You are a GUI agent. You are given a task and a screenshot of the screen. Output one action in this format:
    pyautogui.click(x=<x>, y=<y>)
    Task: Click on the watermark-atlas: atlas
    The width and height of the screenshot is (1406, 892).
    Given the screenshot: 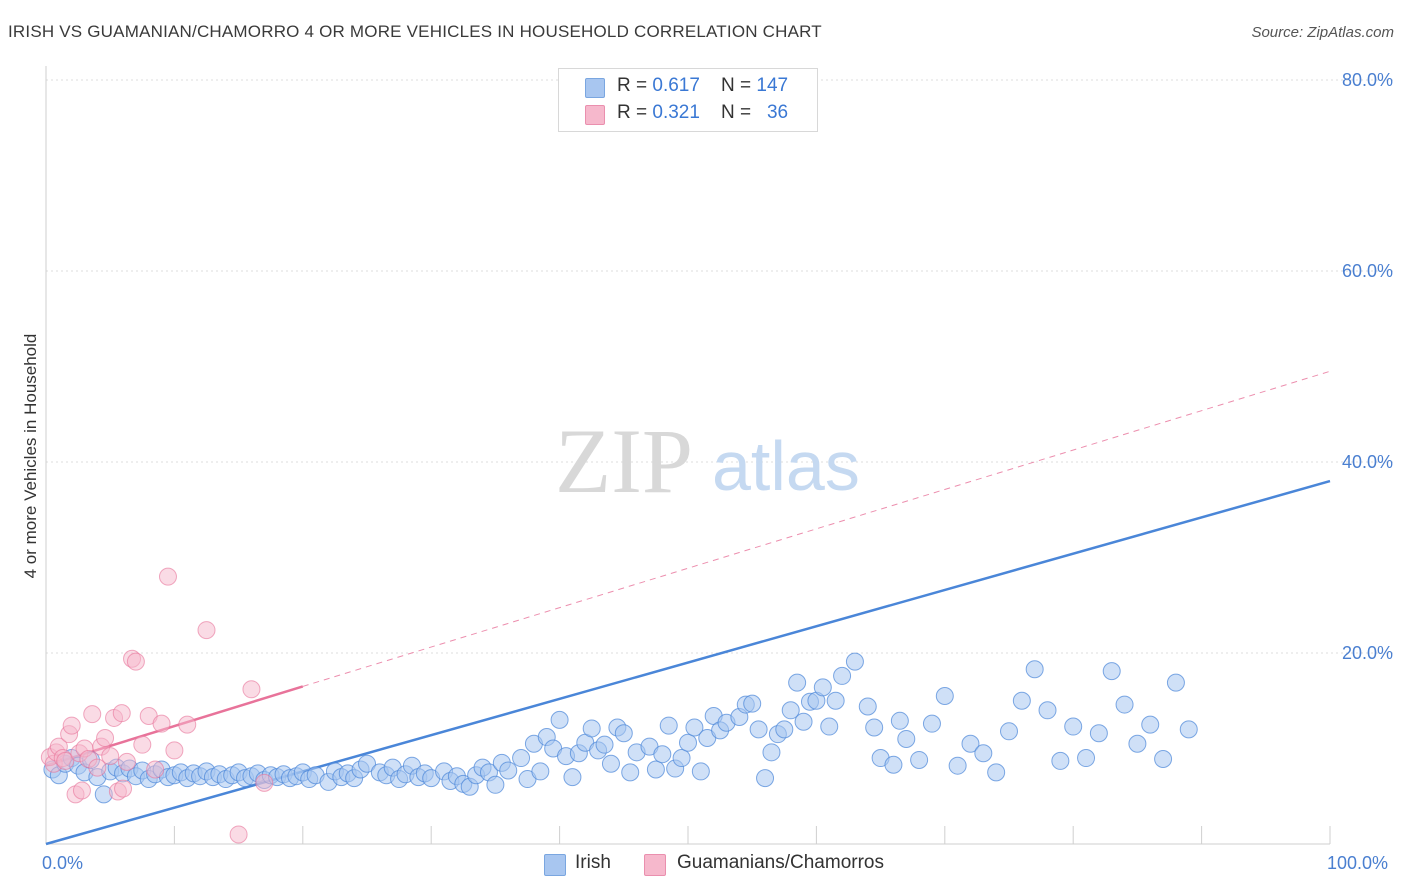 What is the action you would take?
    pyautogui.click(x=786, y=466)
    